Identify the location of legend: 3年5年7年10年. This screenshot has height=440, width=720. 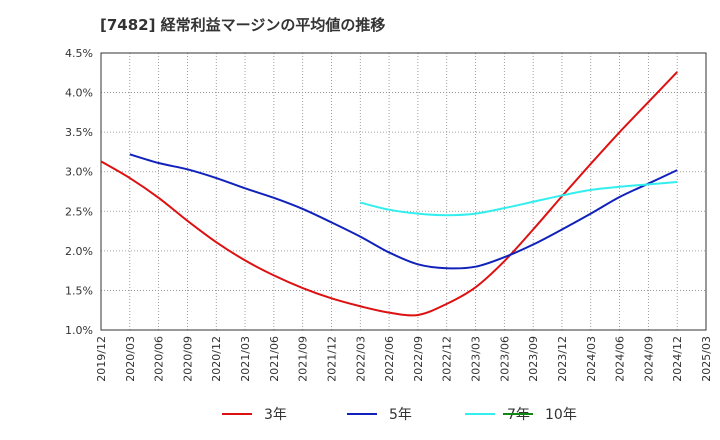
(399, 415).